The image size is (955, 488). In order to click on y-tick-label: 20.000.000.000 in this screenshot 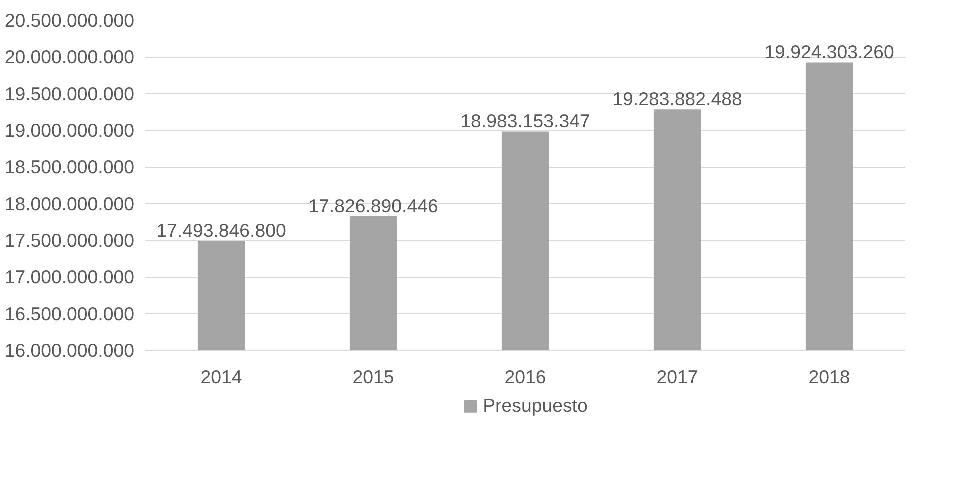, I will do `click(69, 57)`.